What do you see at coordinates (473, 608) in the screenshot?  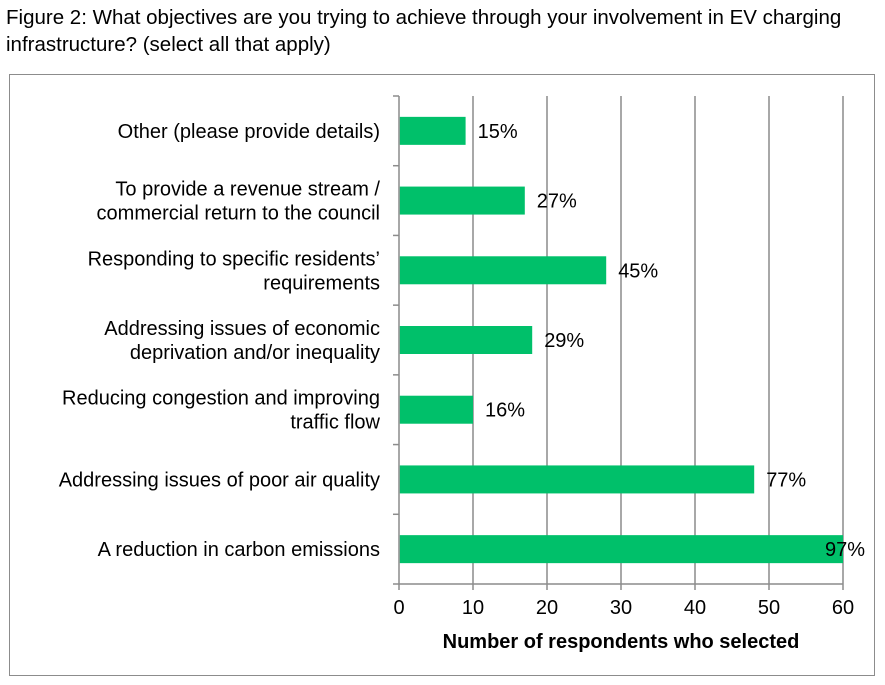 I see `x-tick-label: 10` at bounding box center [473, 608].